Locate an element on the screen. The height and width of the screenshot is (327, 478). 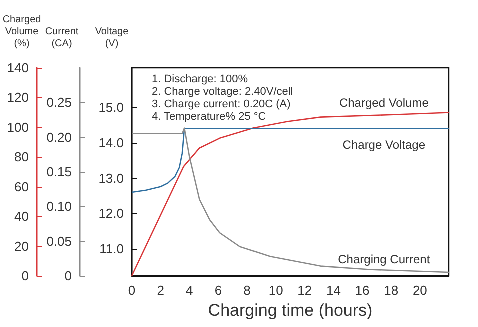
x-tick-label: 10 is located at coordinates (276, 290).